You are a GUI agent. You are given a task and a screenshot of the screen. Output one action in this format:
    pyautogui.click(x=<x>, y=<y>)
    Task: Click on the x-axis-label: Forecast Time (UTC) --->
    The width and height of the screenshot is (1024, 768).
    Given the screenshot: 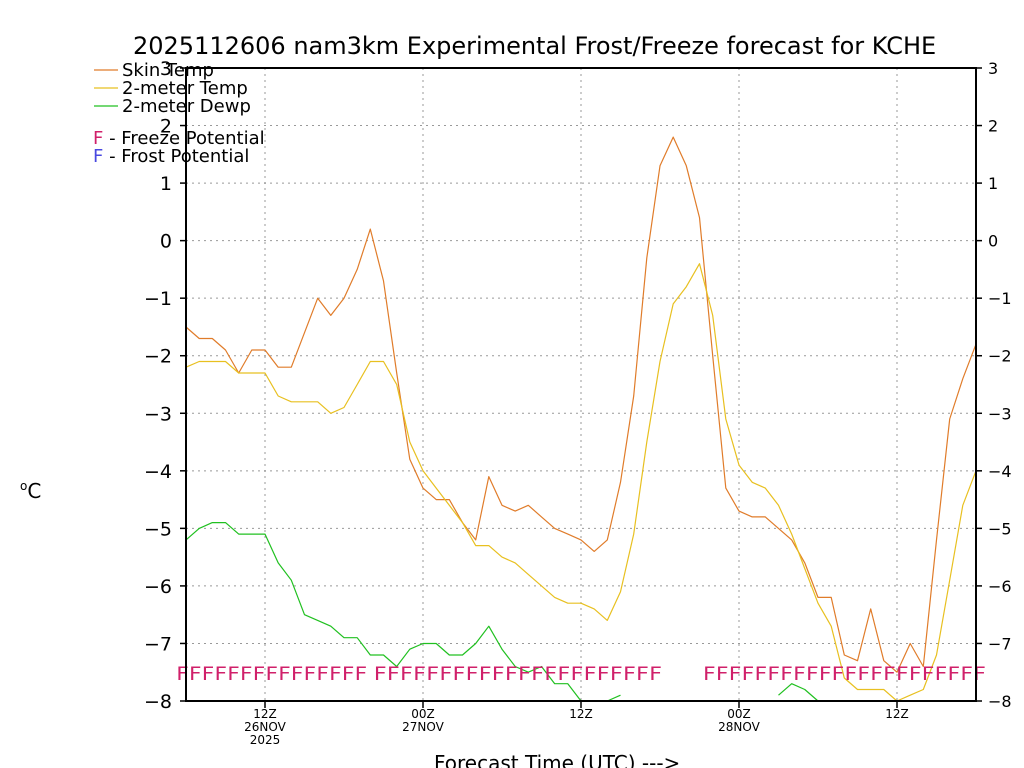 What is the action you would take?
    pyautogui.click(x=557, y=759)
    